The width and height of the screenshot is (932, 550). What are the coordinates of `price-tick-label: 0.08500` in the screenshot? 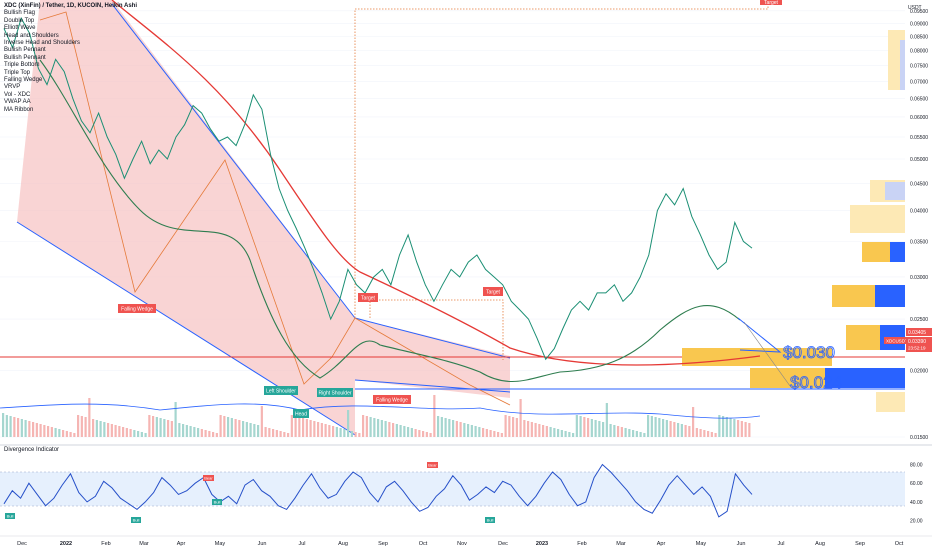 It's located at (919, 37).